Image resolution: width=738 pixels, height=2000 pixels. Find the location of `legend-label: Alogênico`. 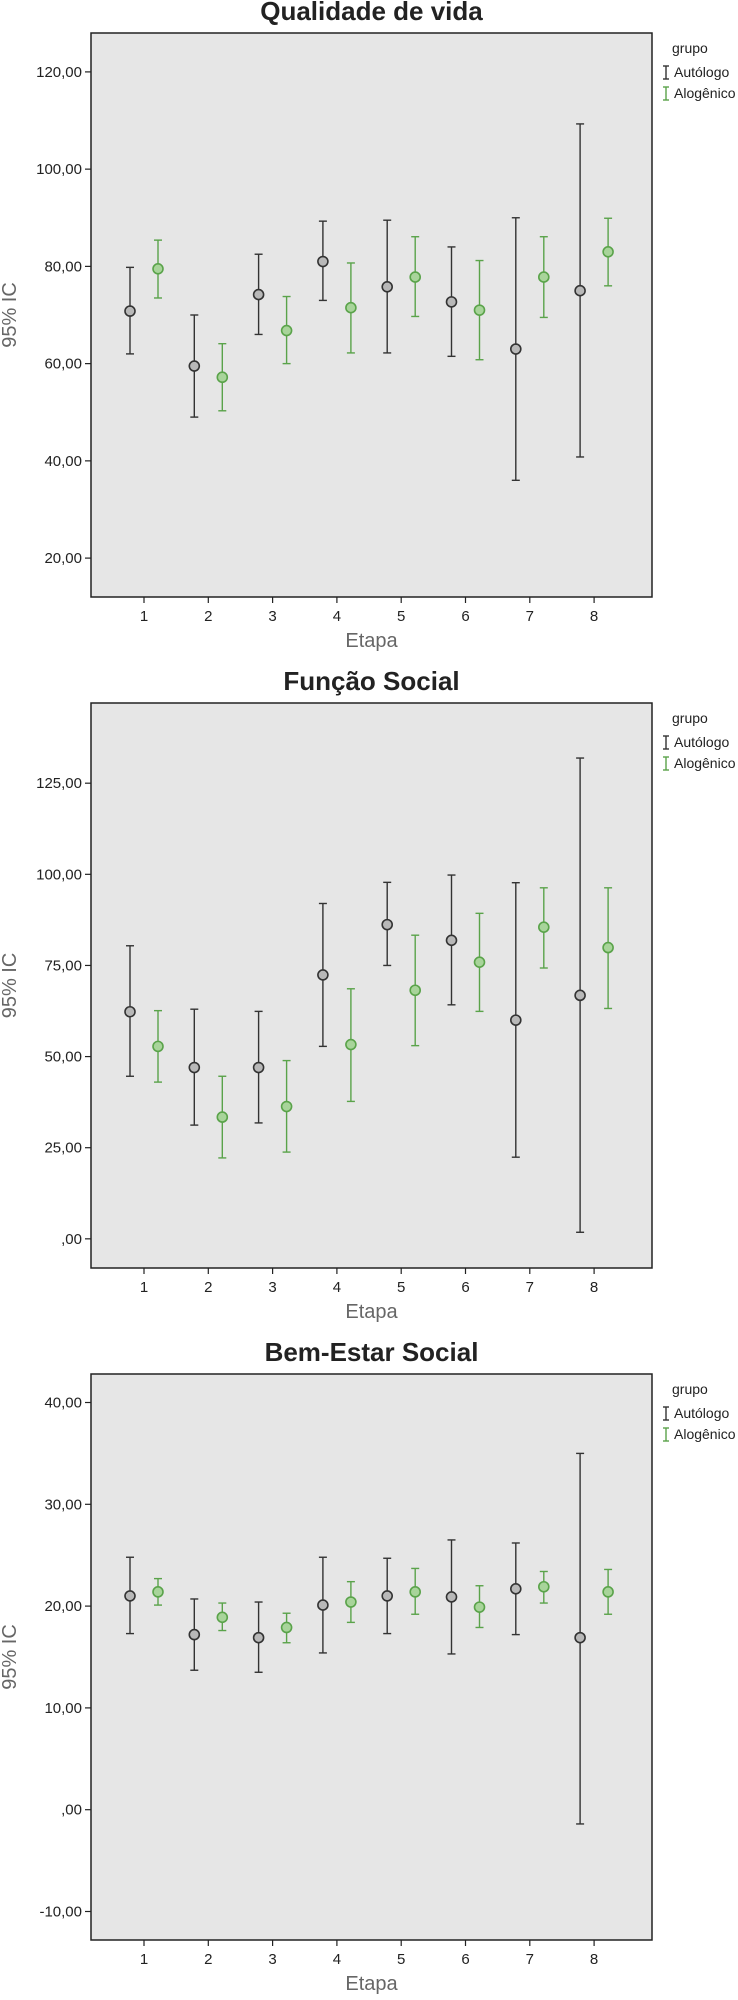

legend-label: Alogênico is located at coordinates (705, 93).